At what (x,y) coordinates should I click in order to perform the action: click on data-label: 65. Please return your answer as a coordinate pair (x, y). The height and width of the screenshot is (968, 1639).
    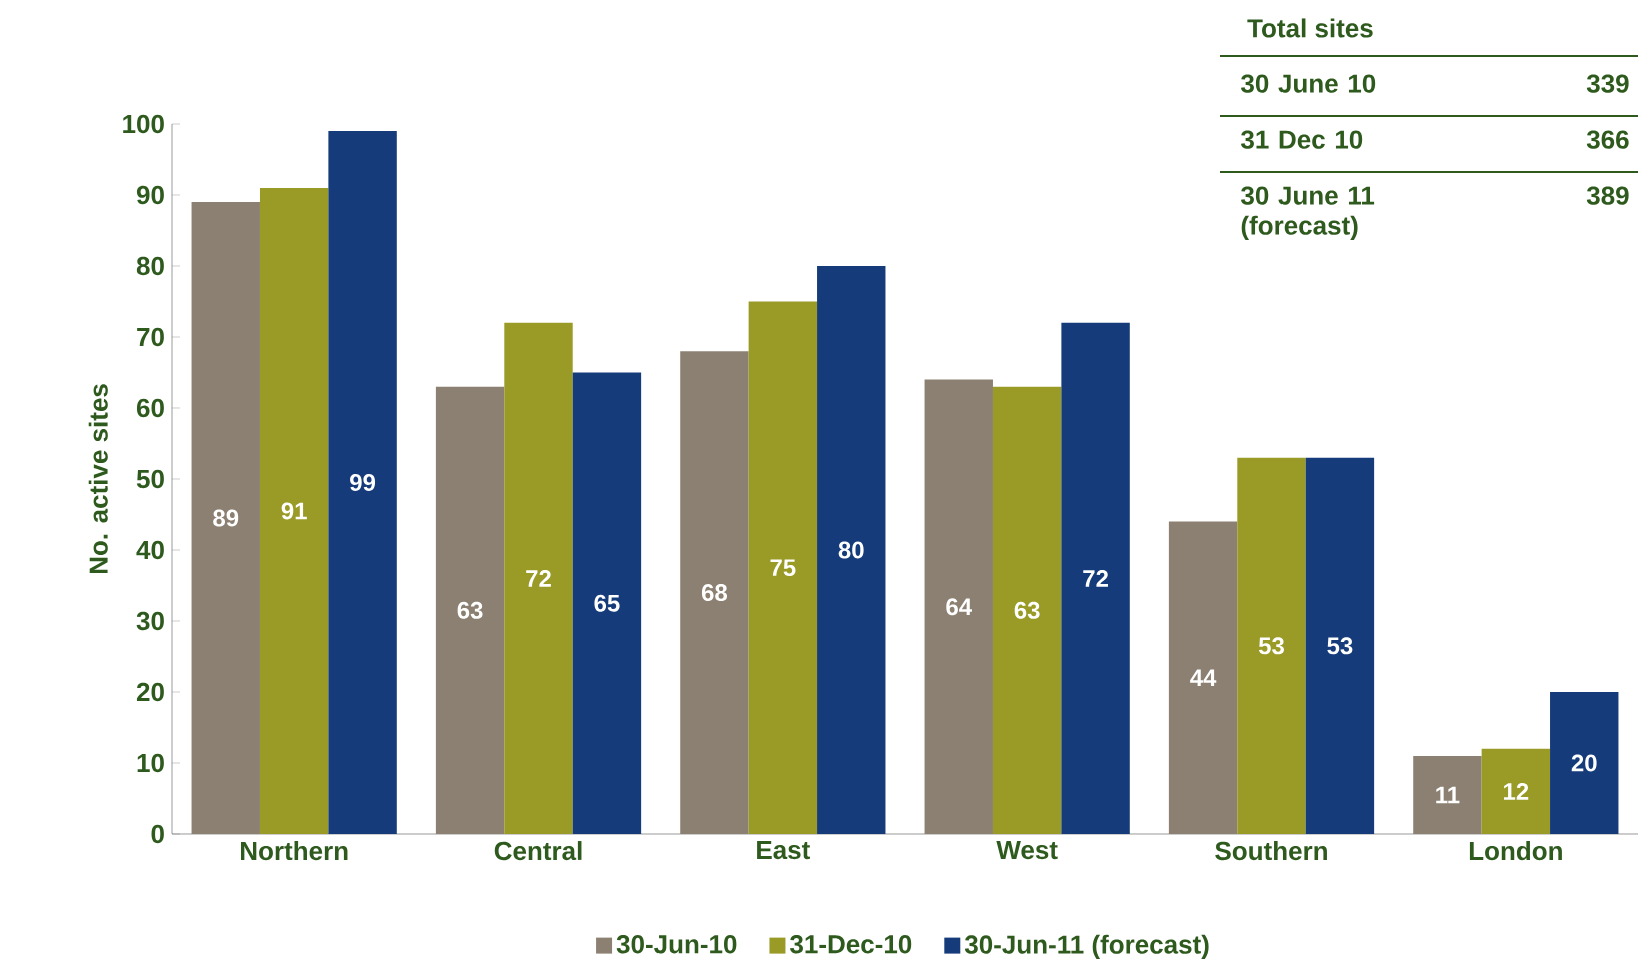
    Looking at the image, I should click on (607, 603).